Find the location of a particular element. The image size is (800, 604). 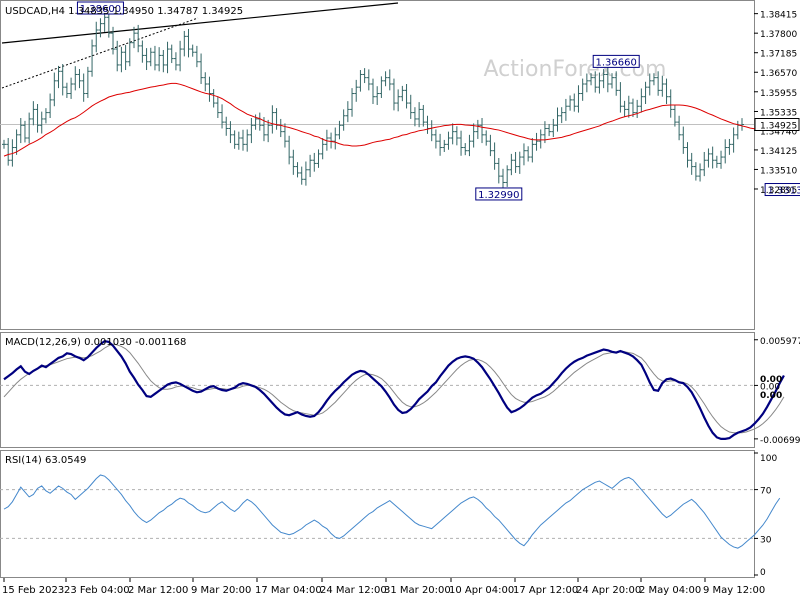

macd-signal-line is located at coordinates (394, 388).